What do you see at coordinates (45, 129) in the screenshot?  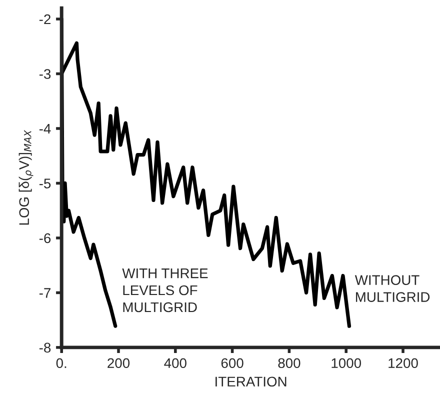 I see `y-tick-label: -4` at bounding box center [45, 129].